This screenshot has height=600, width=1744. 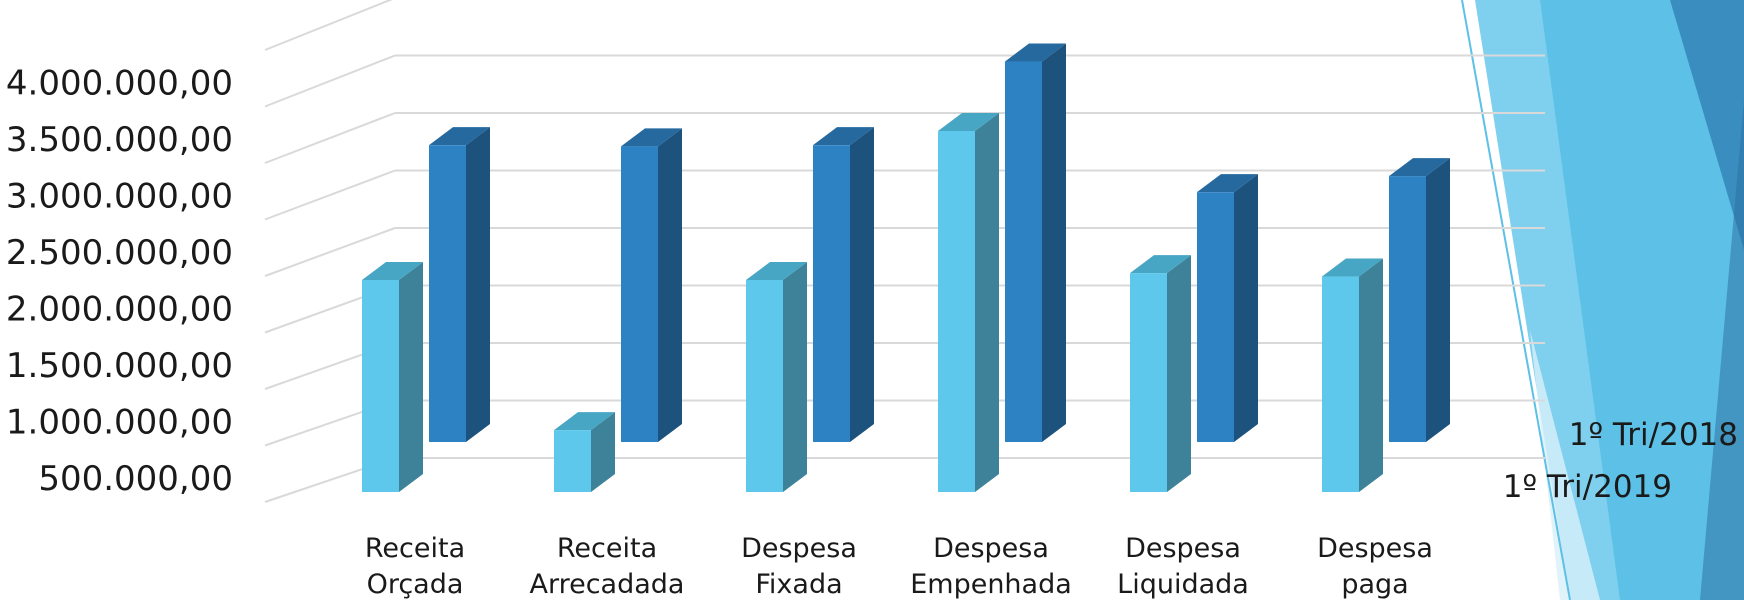 I want to click on y-tick-label: 1.000.000,00, so click(x=119, y=423).